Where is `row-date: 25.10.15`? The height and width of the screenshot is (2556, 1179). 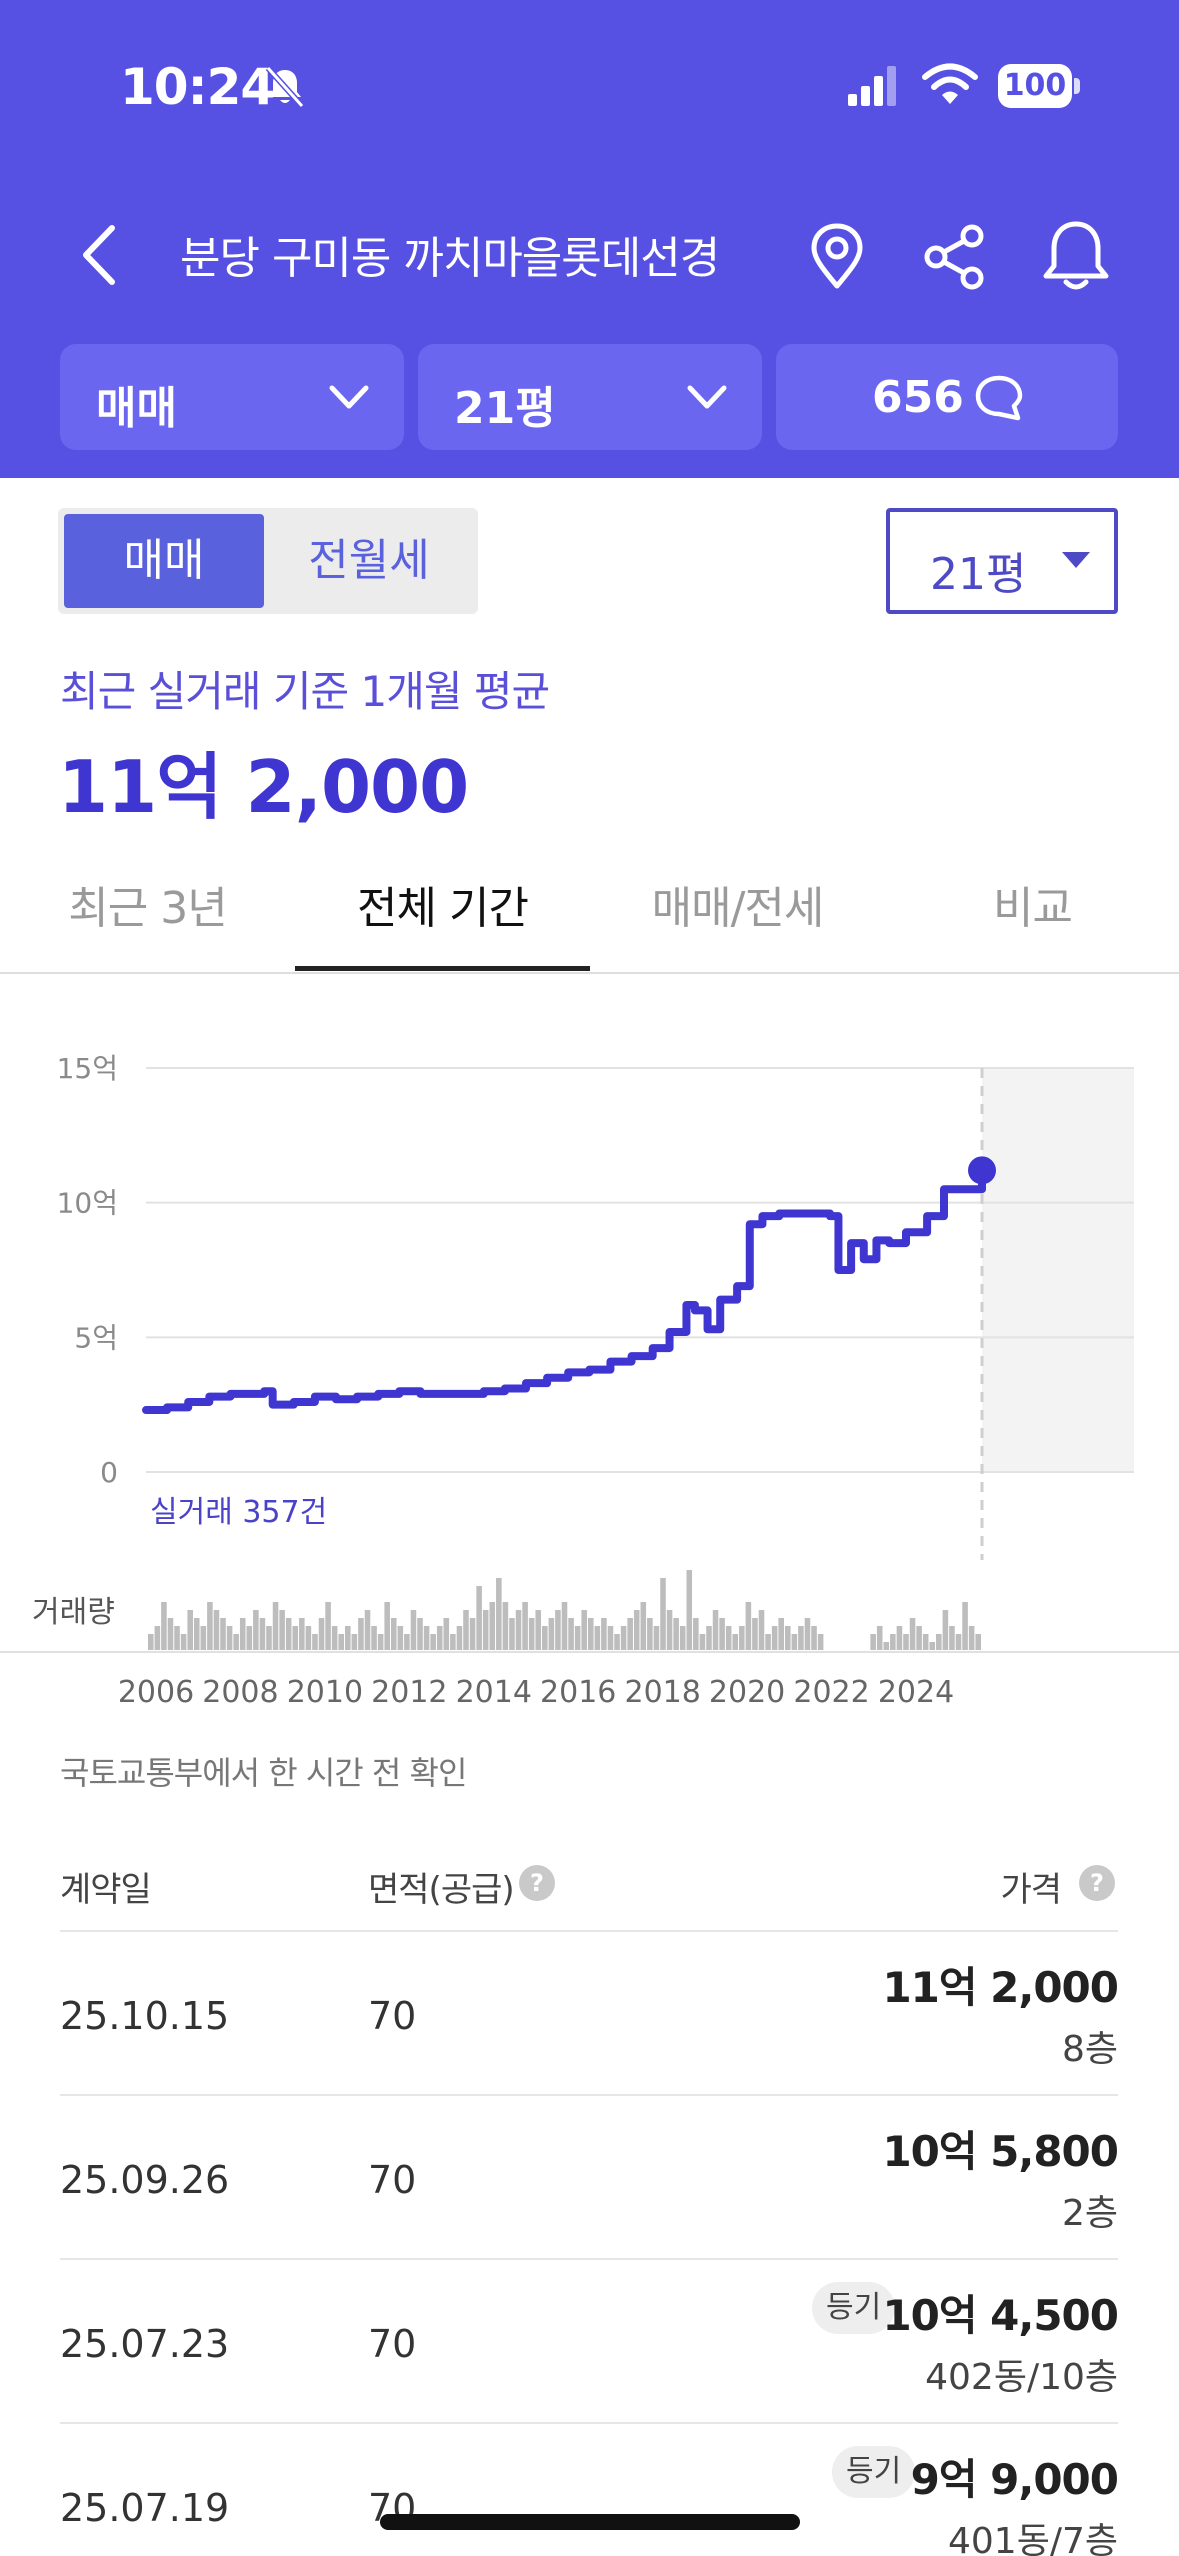
row-date: 25.10.15 is located at coordinates (145, 2016).